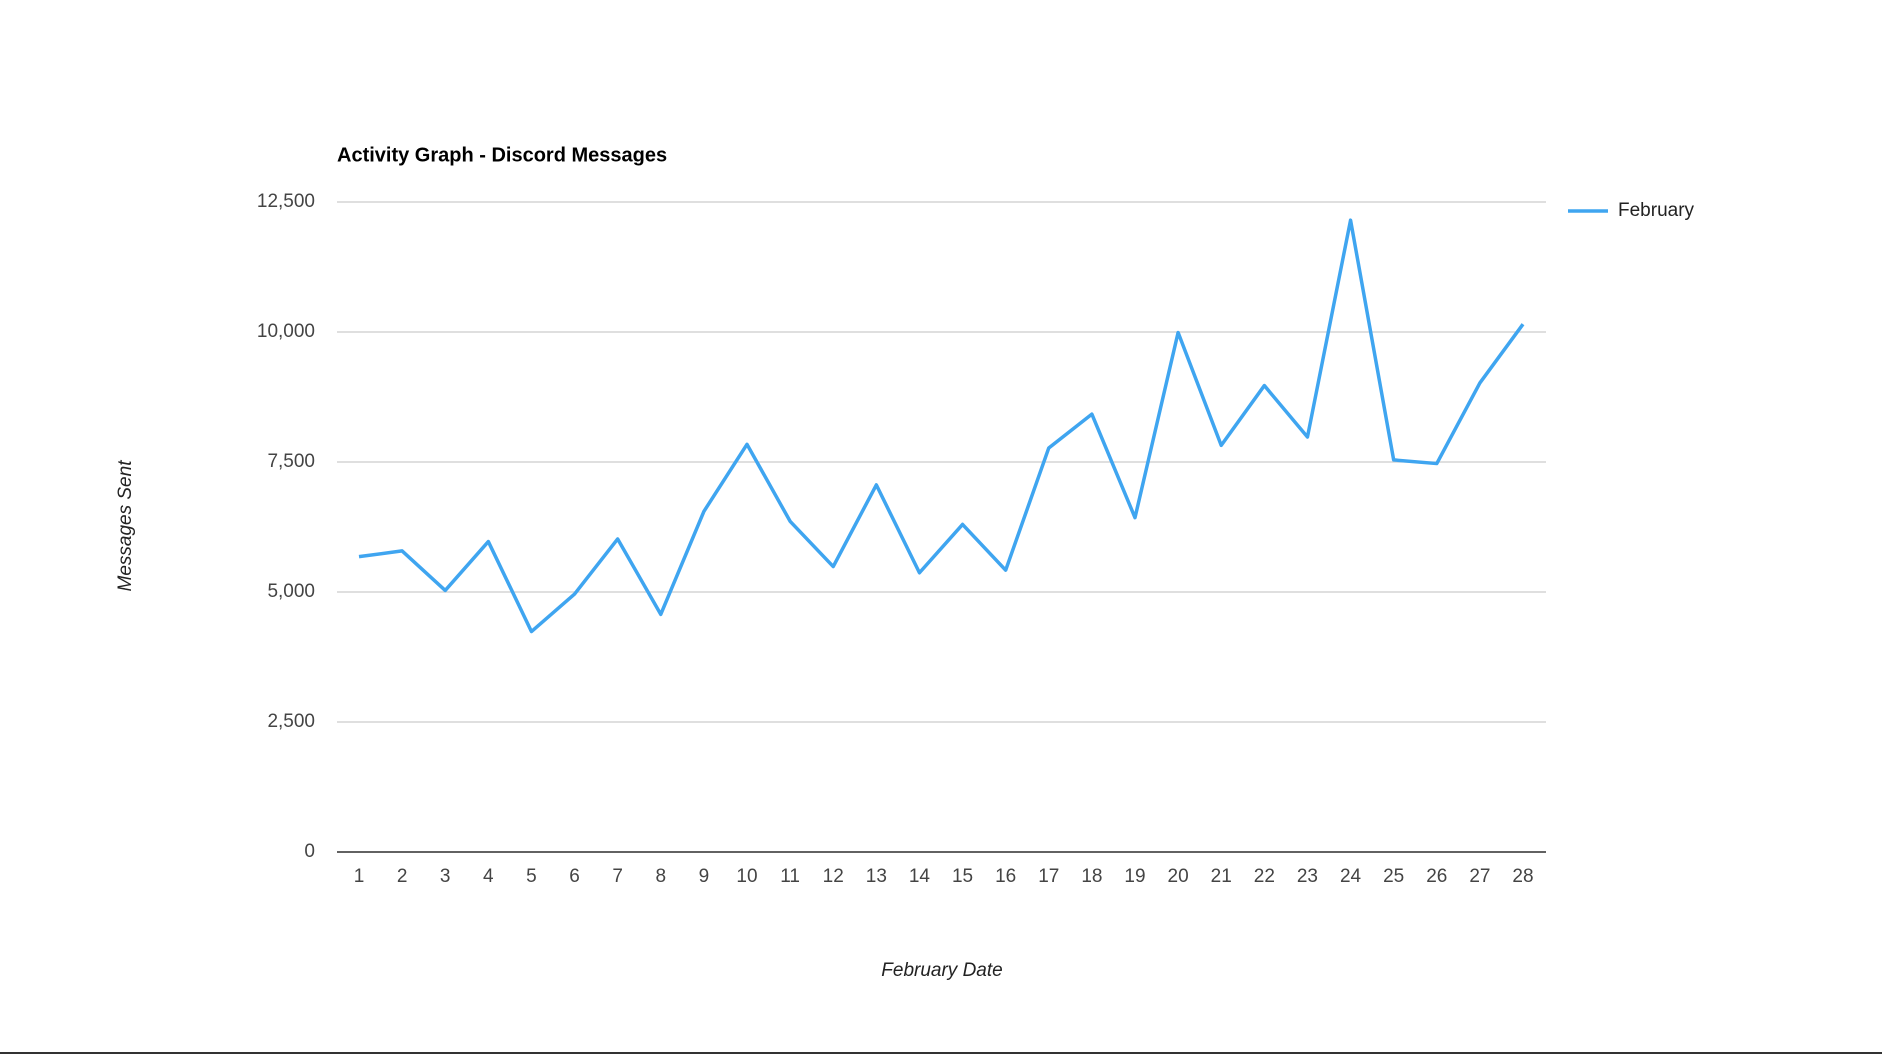 This screenshot has width=1882, height=1055. I want to click on x-tick-label: 9, so click(704, 876).